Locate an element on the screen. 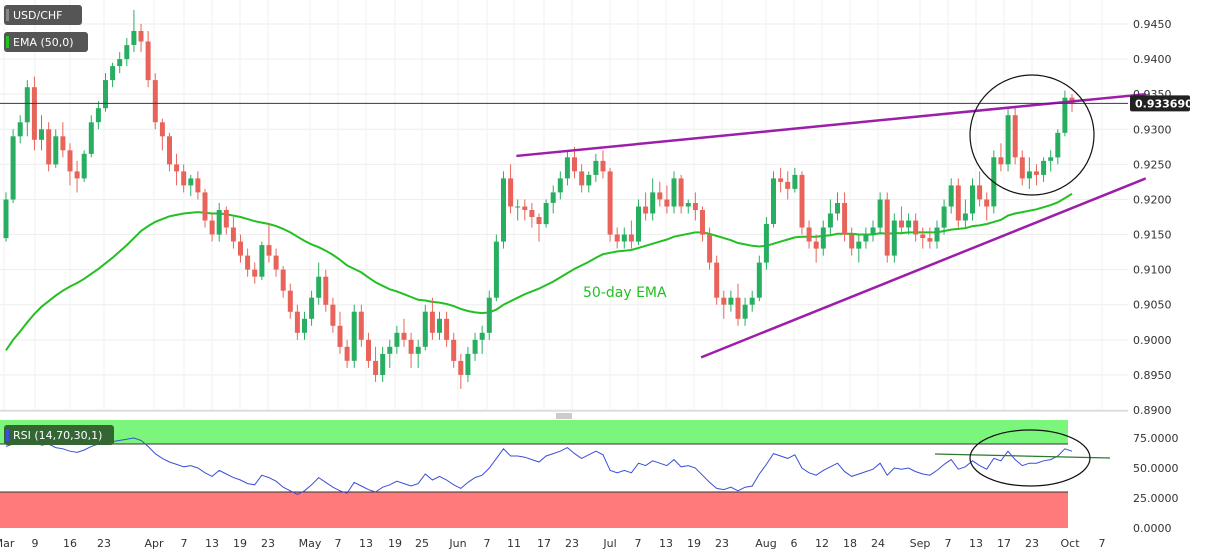 This screenshot has width=1207, height=555. rsi-tick-label: 75.0000 is located at coordinates (1156, 438).